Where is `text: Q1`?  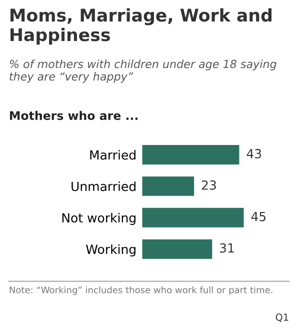 text: Q1 is located at coordinates (282, 317).